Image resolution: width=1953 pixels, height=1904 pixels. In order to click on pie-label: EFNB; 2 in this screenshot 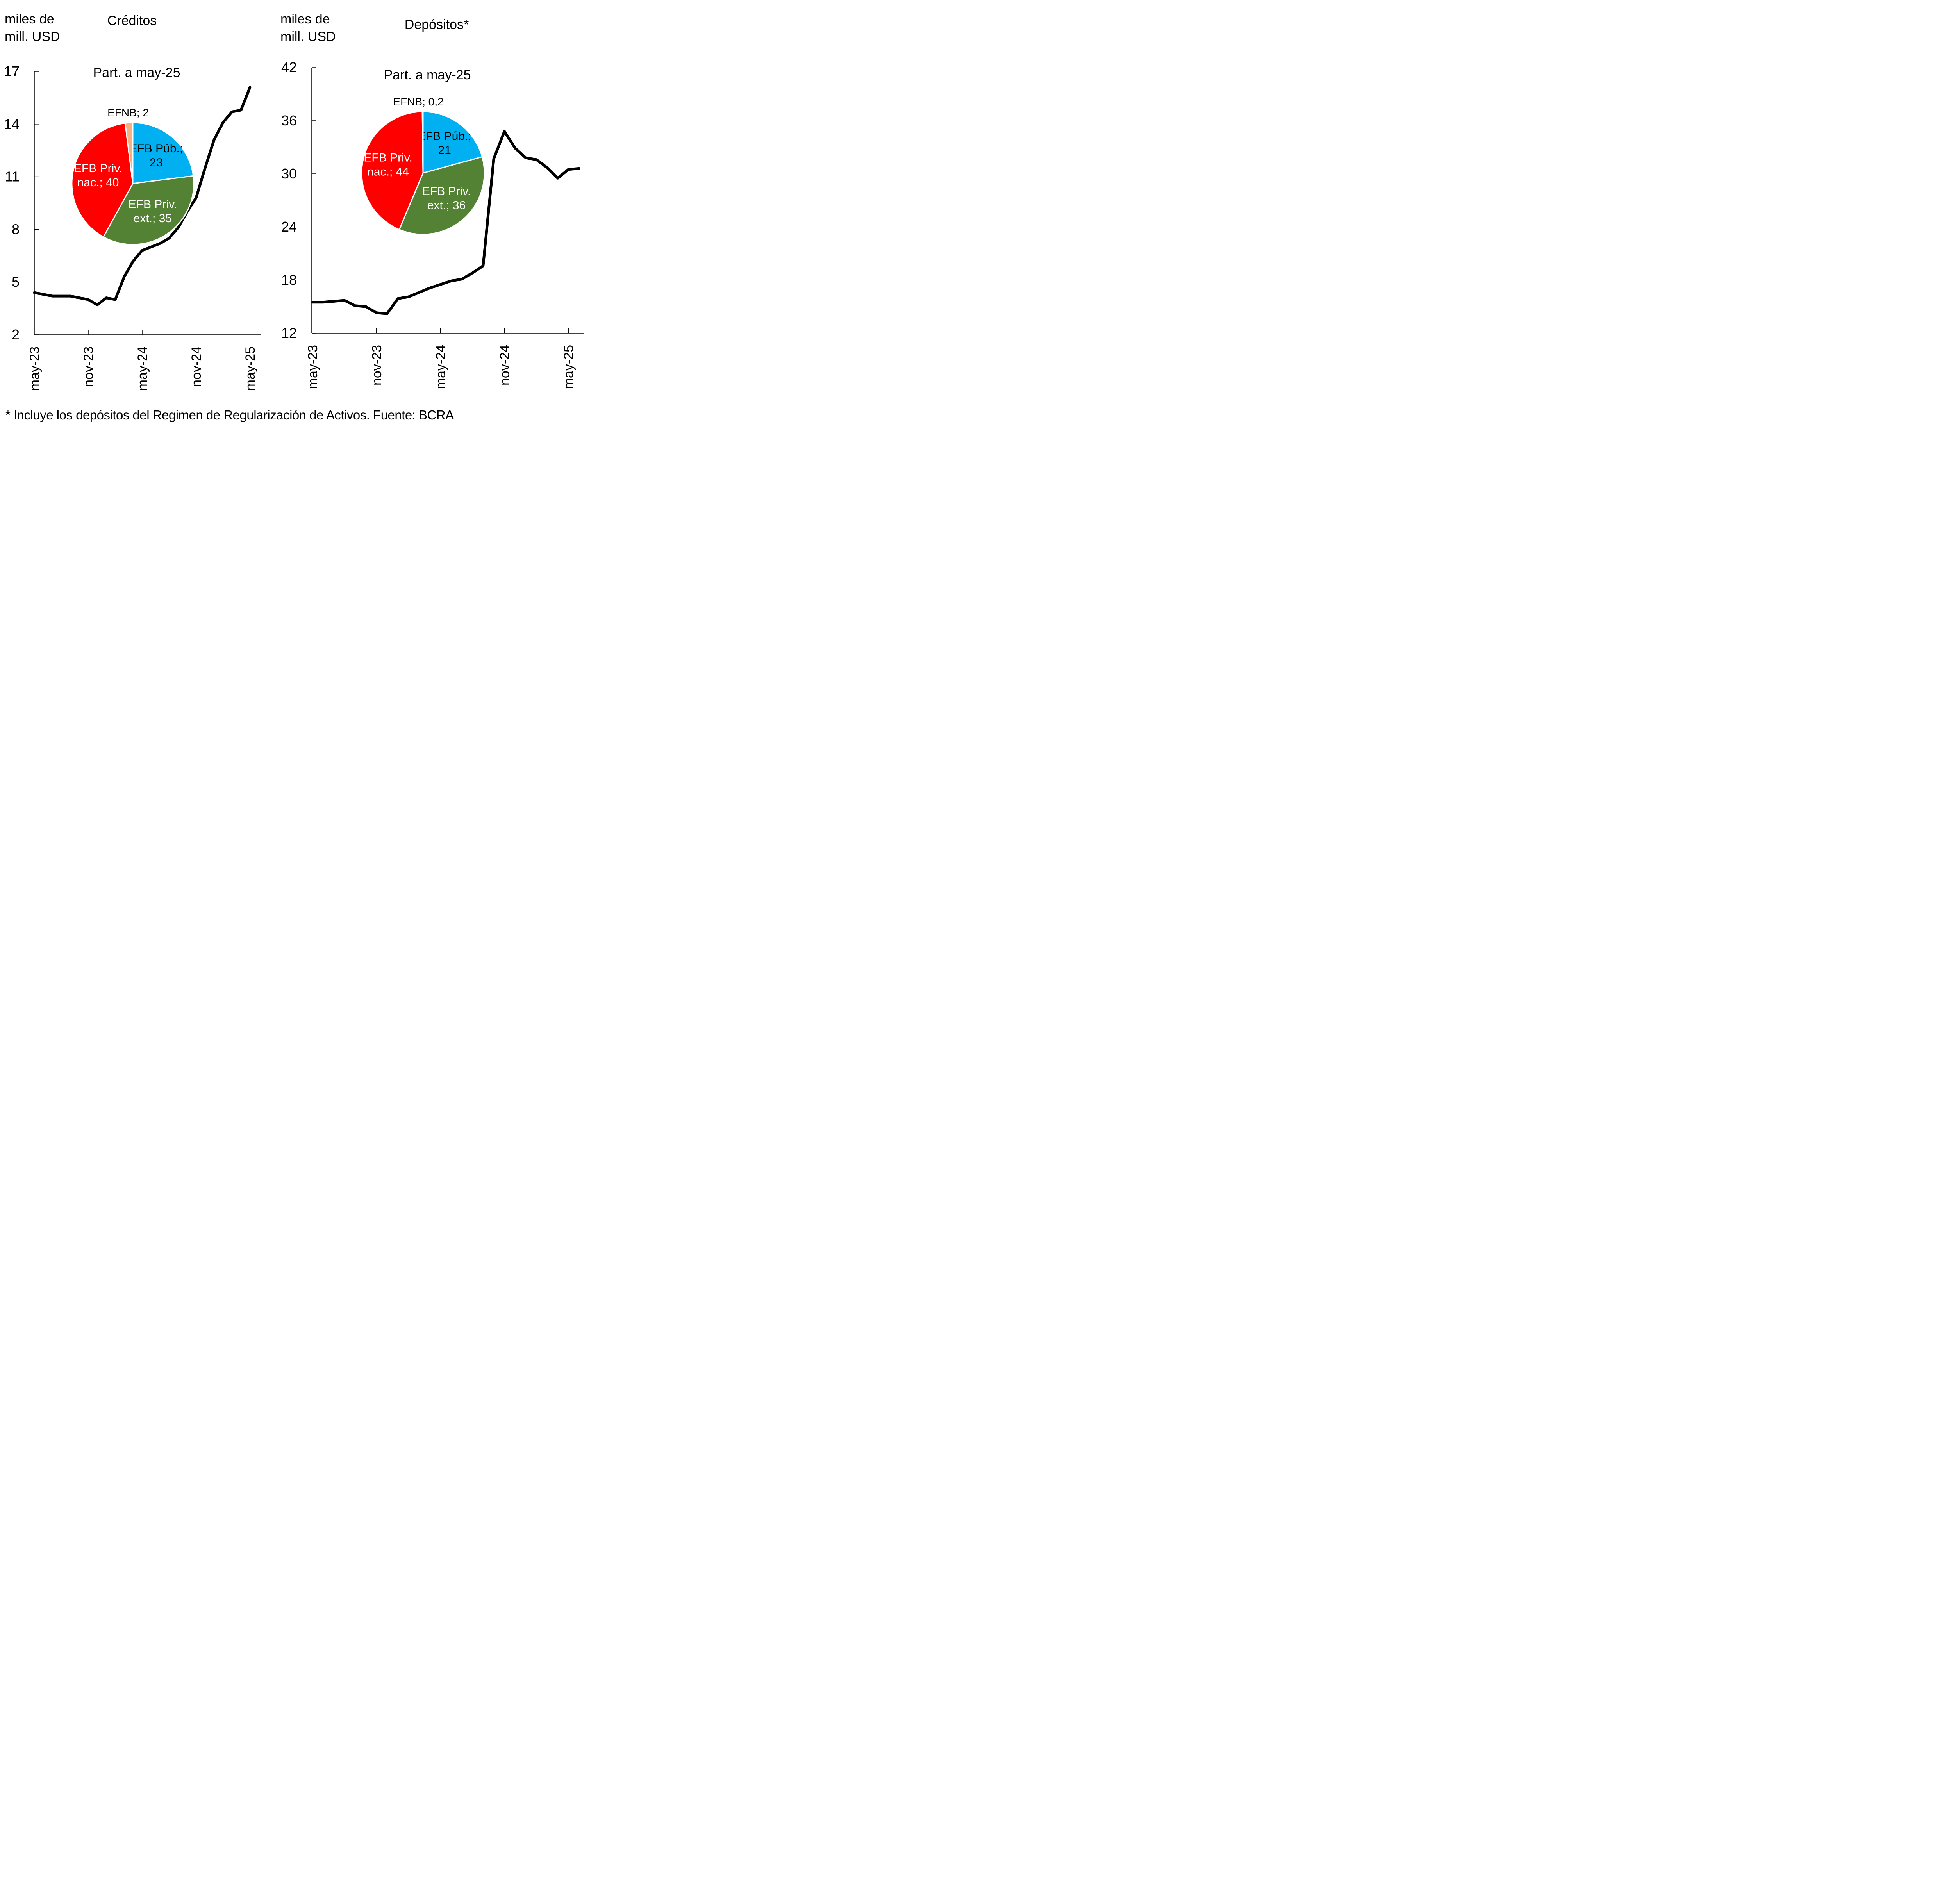, I will do `click(128, 113)`.